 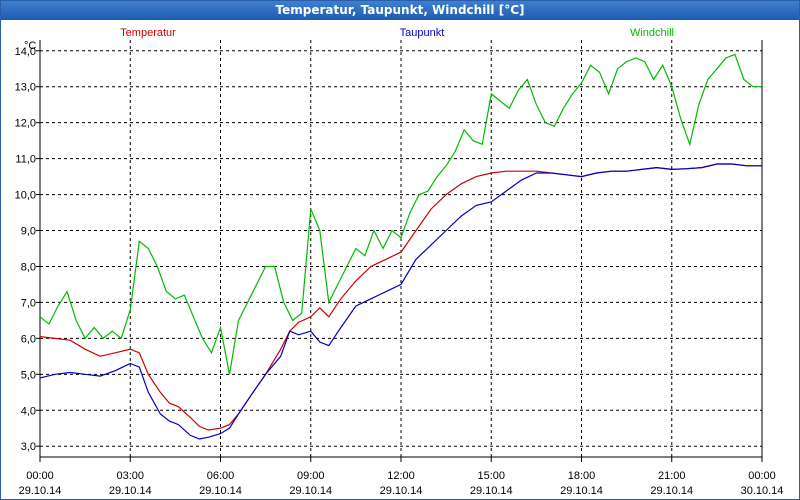 I want to click on y-tick-label: 13,0, so click(x=25, y=88).